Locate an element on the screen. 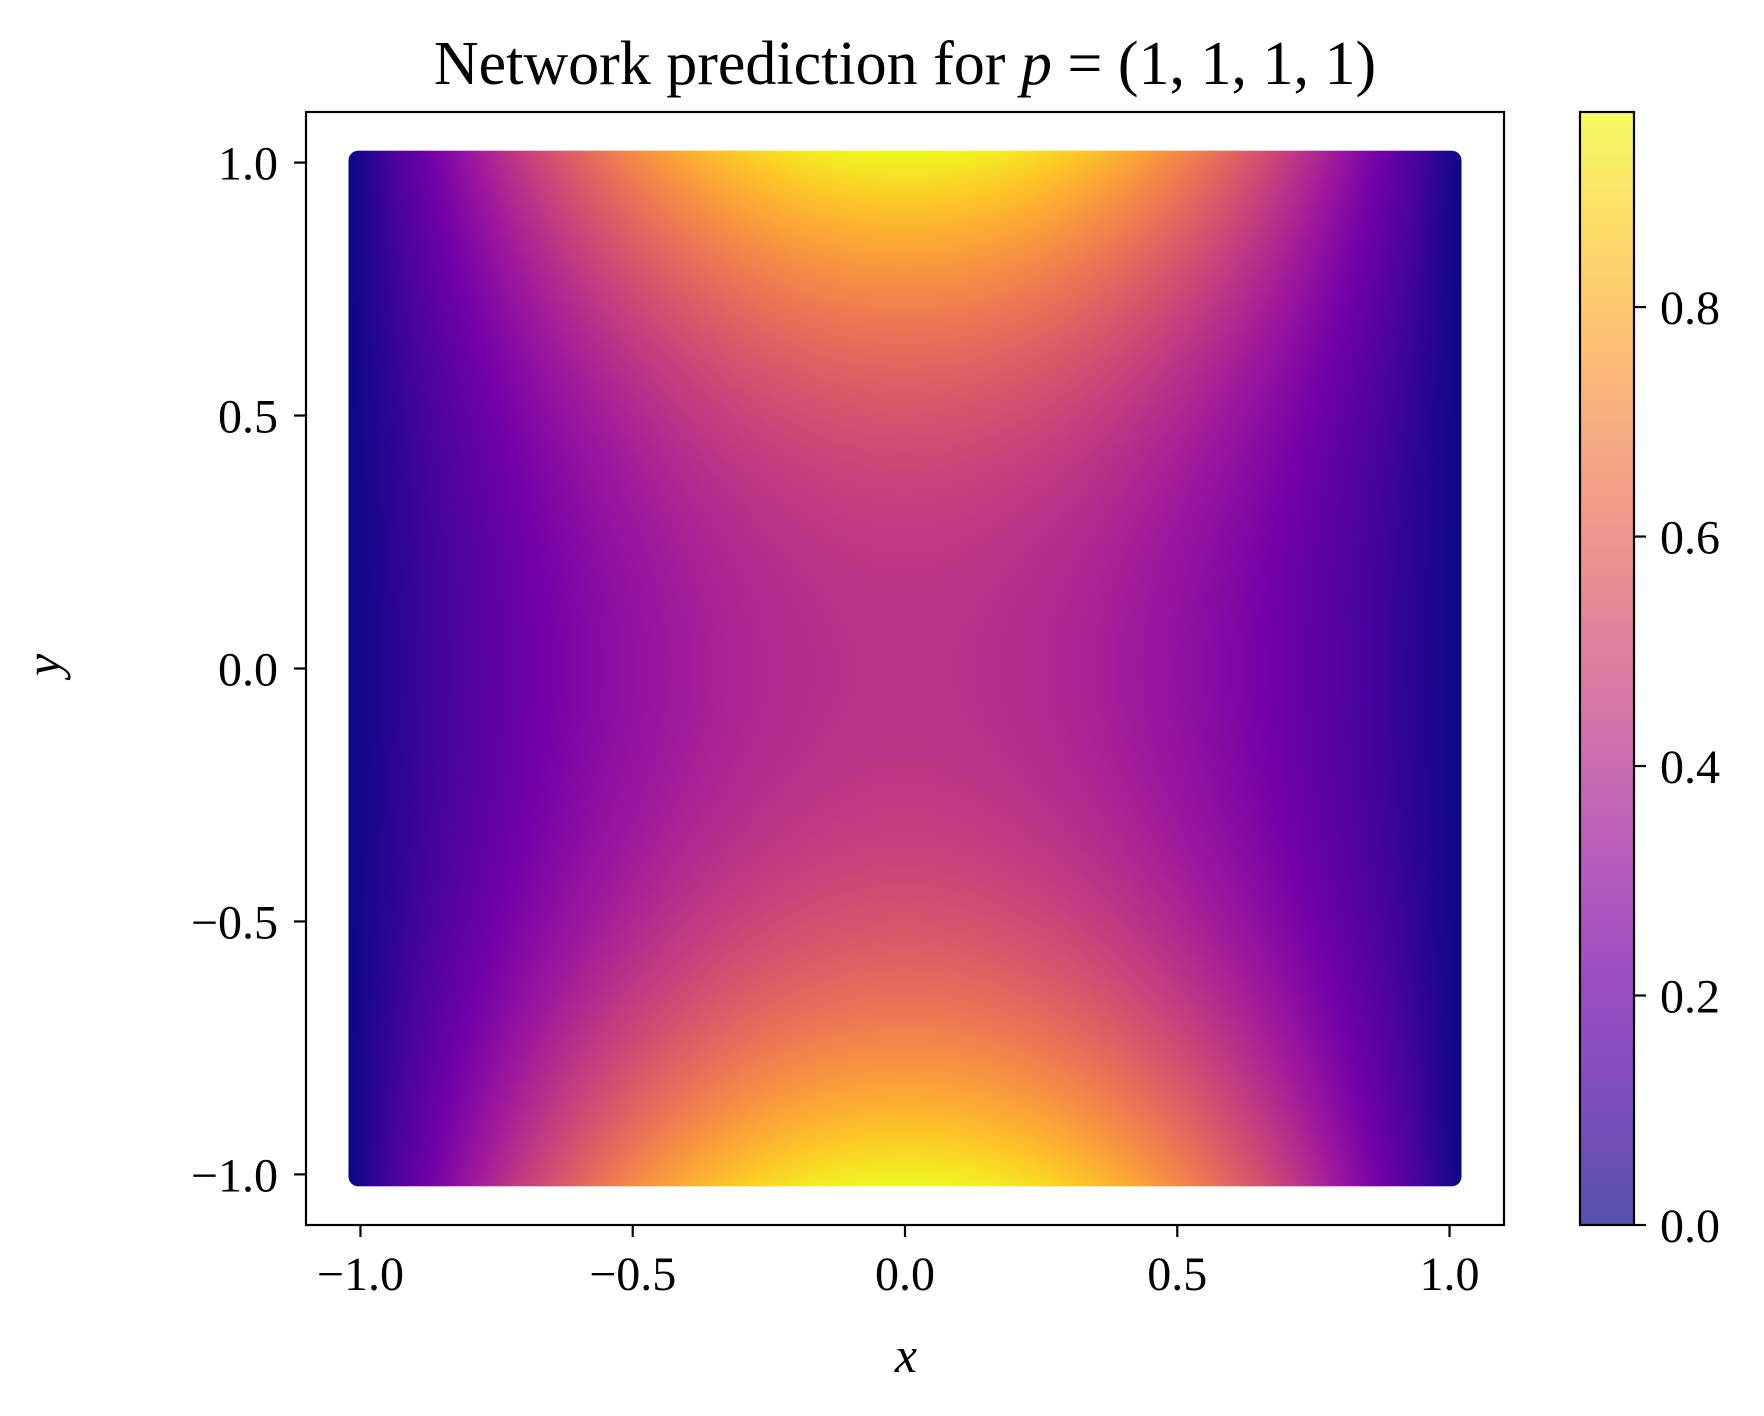 This screenshot has height=1416, width=1764. x-axis: −1.0 −0.5 0.0 0.5 1.0 is located at coordinates (898, 1263).